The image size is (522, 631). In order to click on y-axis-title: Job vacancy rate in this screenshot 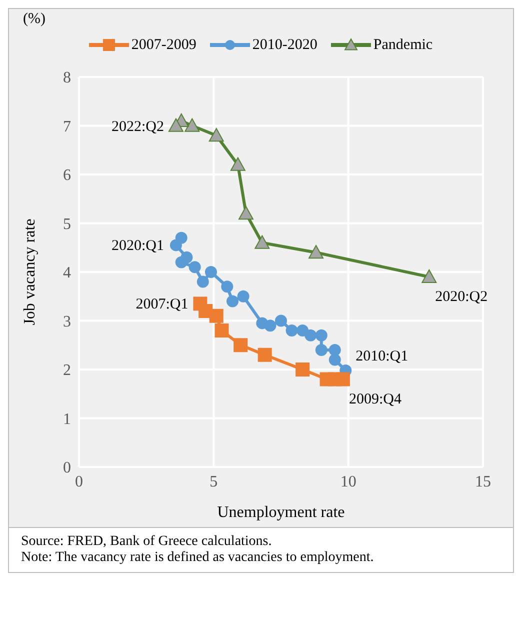, I will do `click(30, 272)`.